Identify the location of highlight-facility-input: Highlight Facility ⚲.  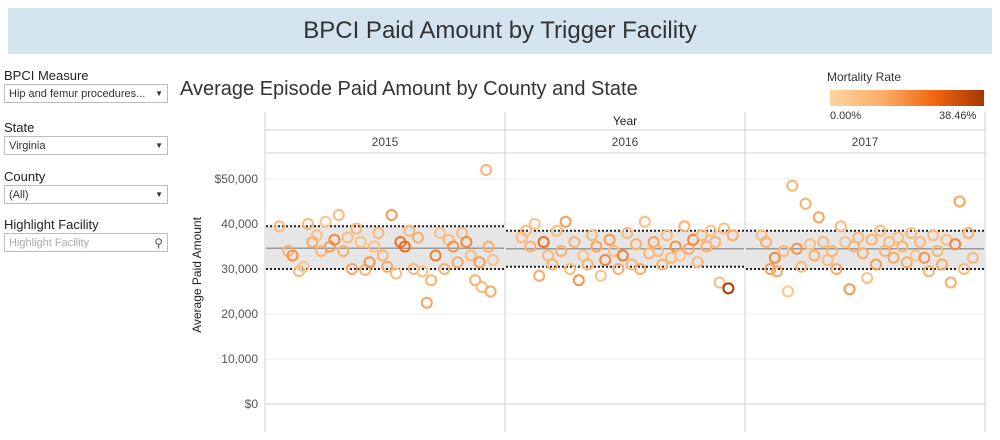
(86, 242).